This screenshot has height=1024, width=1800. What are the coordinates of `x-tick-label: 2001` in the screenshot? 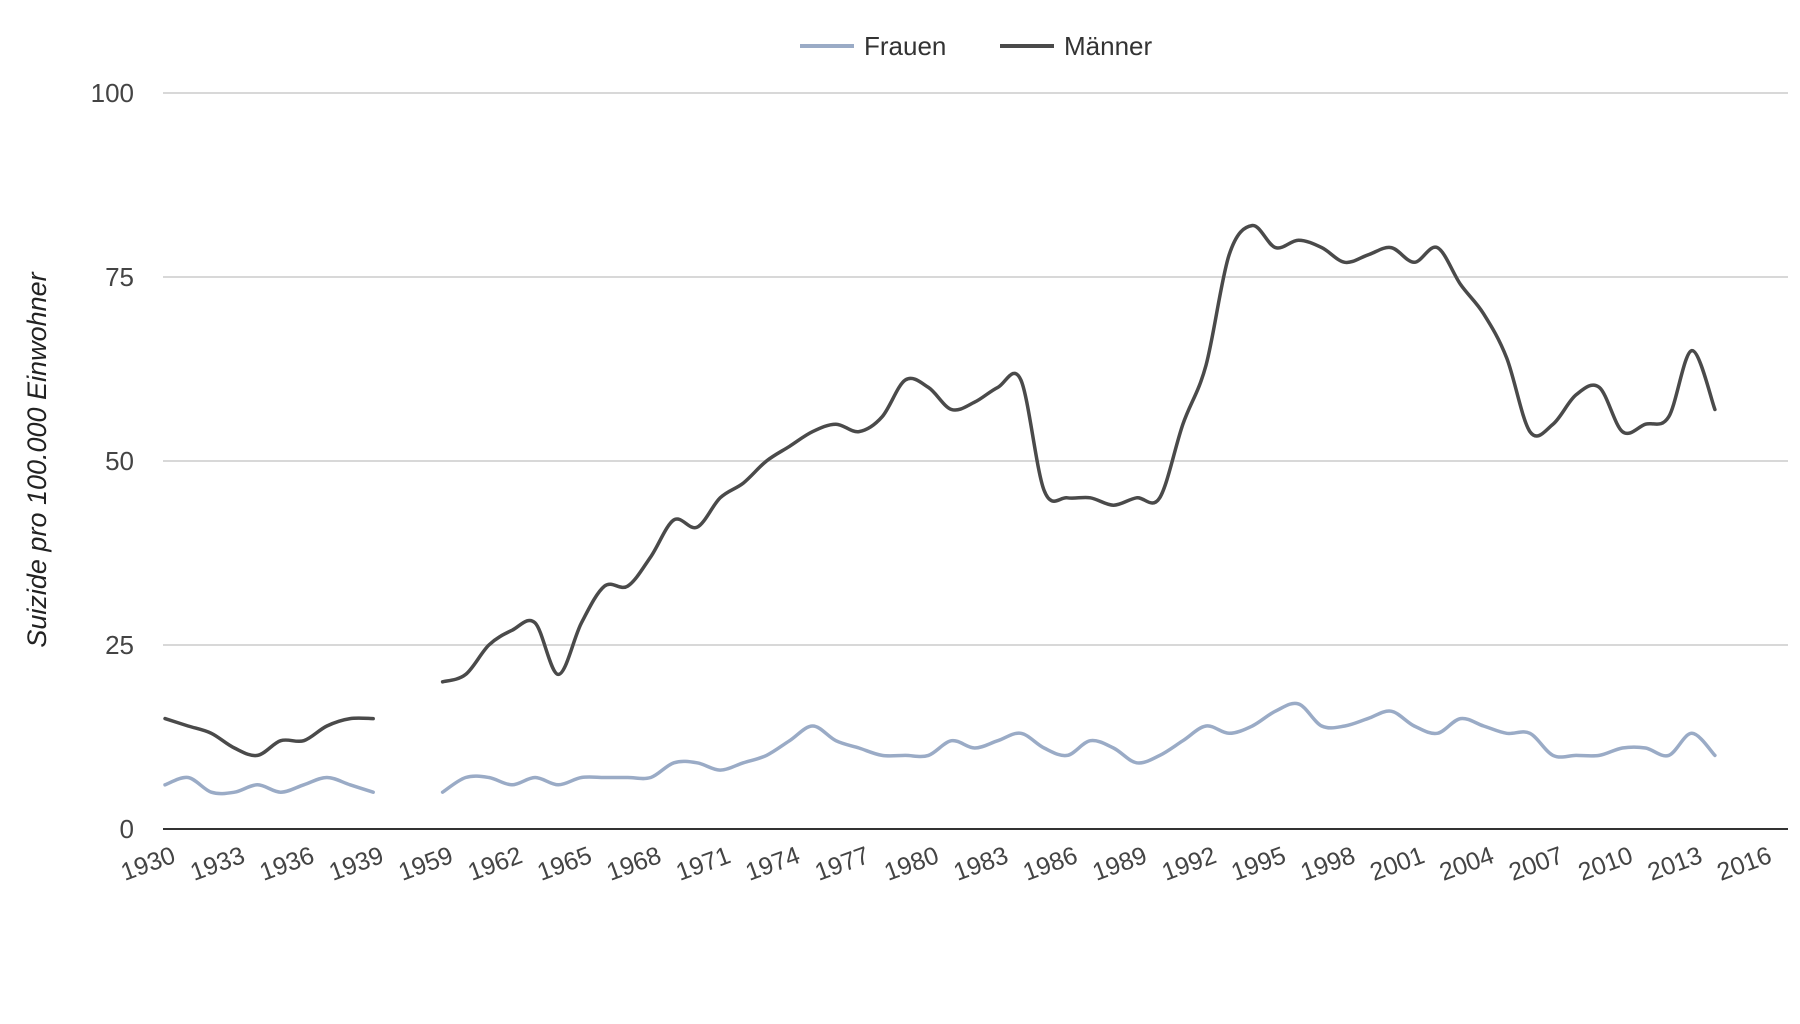 It's located at (1397, 863).